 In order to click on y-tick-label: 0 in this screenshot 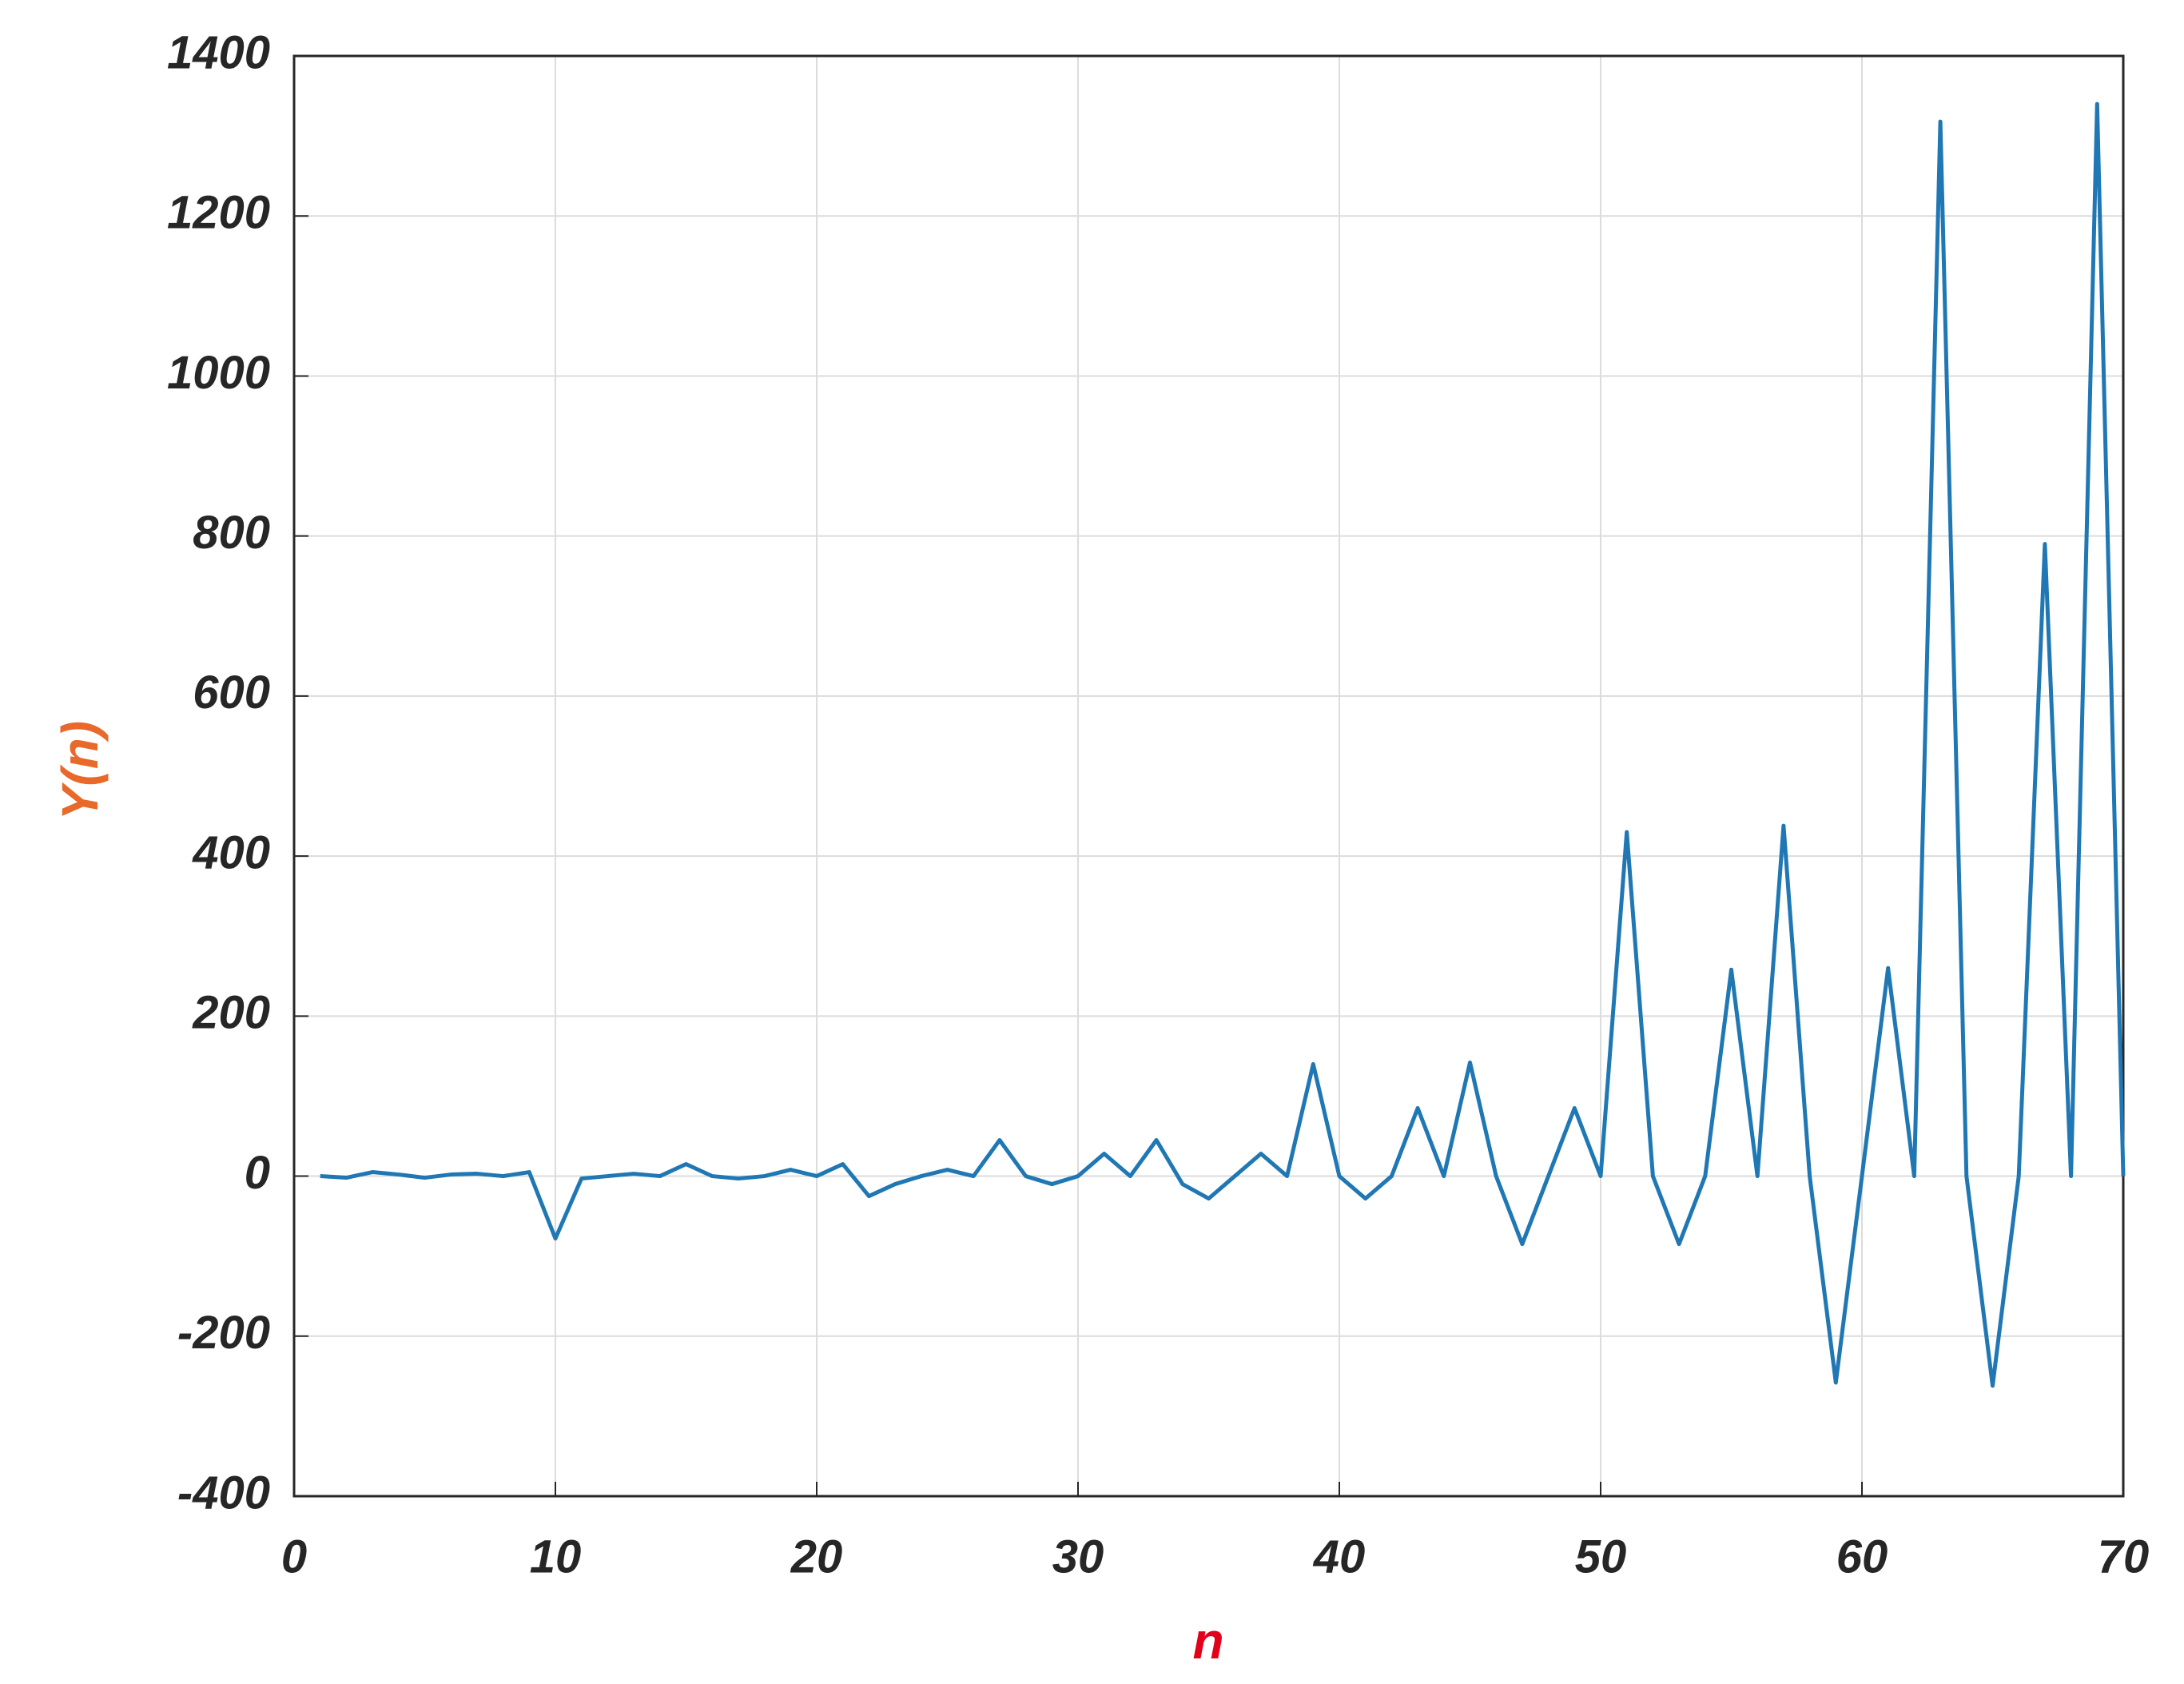, I will do `click(257, 1173)`.